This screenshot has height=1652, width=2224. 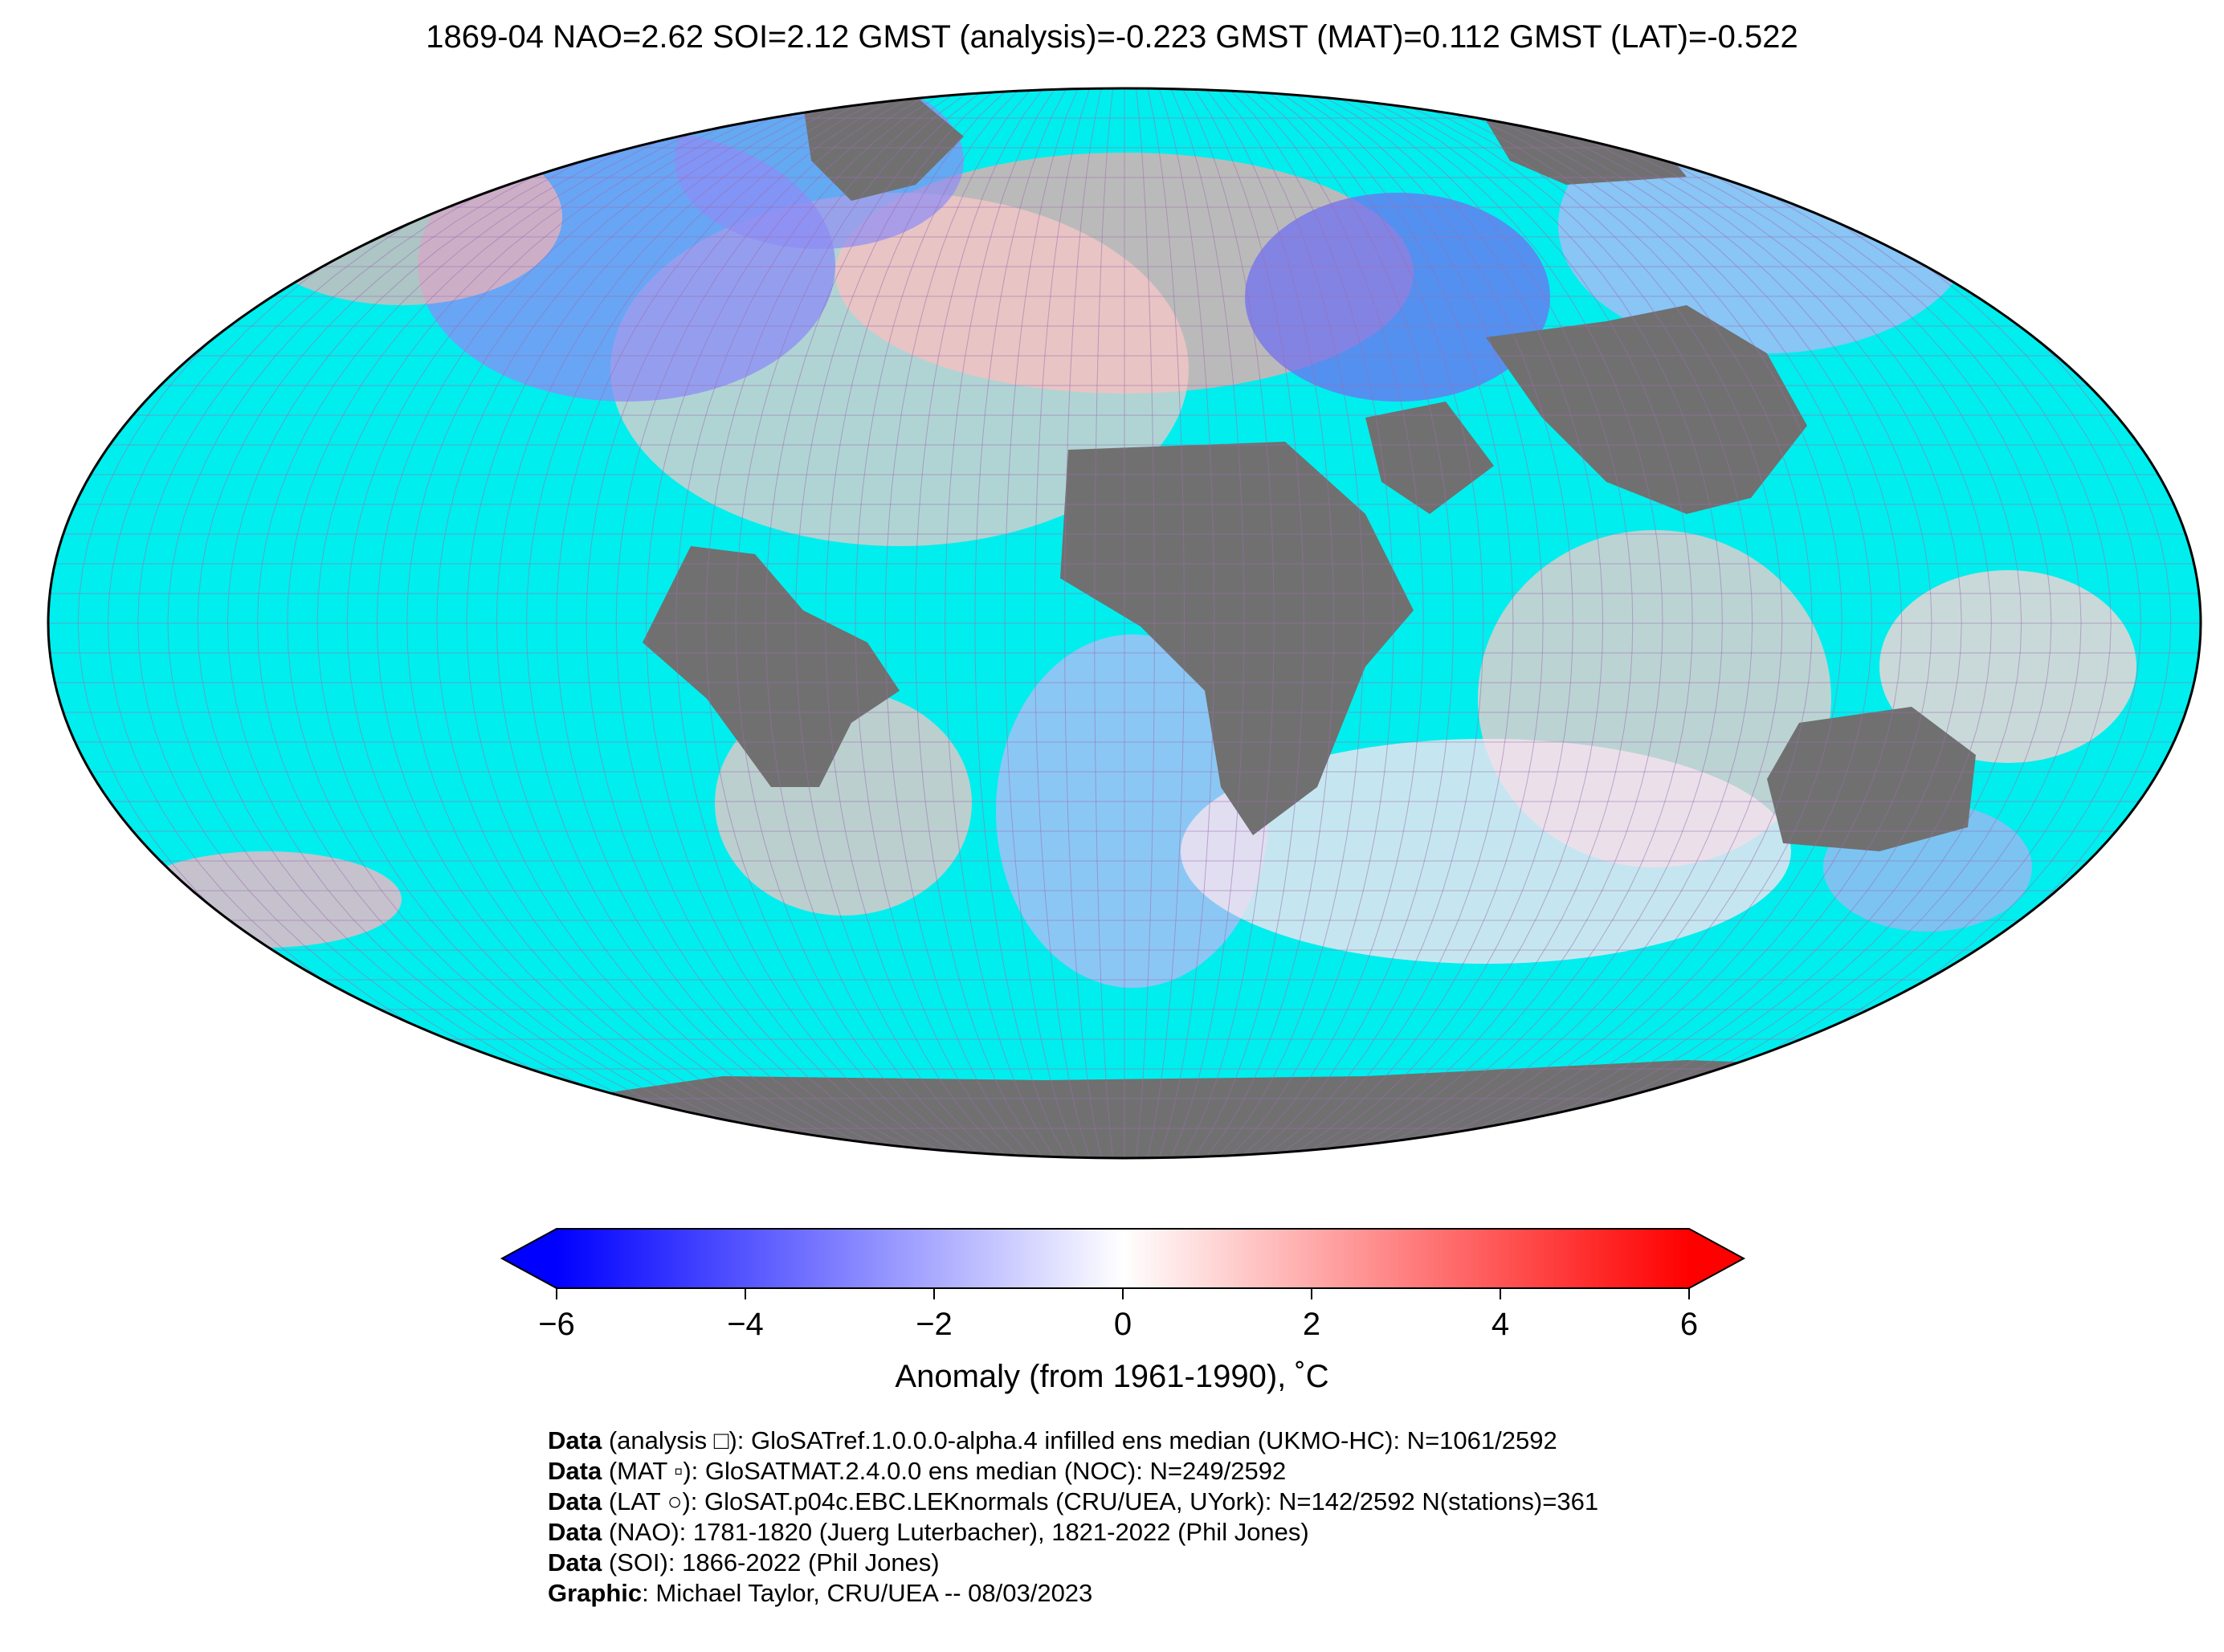 I want to click on colorbar-tick-label: −6, so click(x=556, y=1324).